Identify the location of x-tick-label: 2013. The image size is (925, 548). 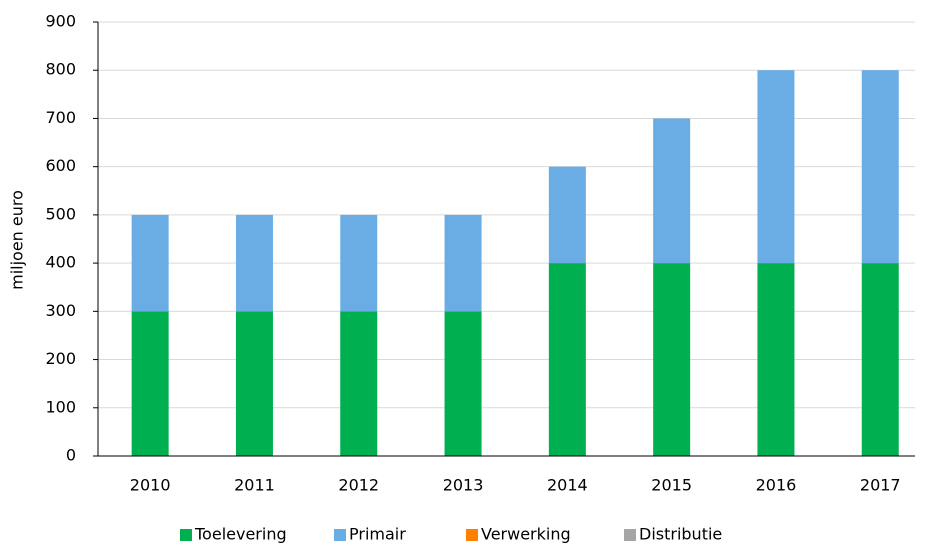
(463, 485).